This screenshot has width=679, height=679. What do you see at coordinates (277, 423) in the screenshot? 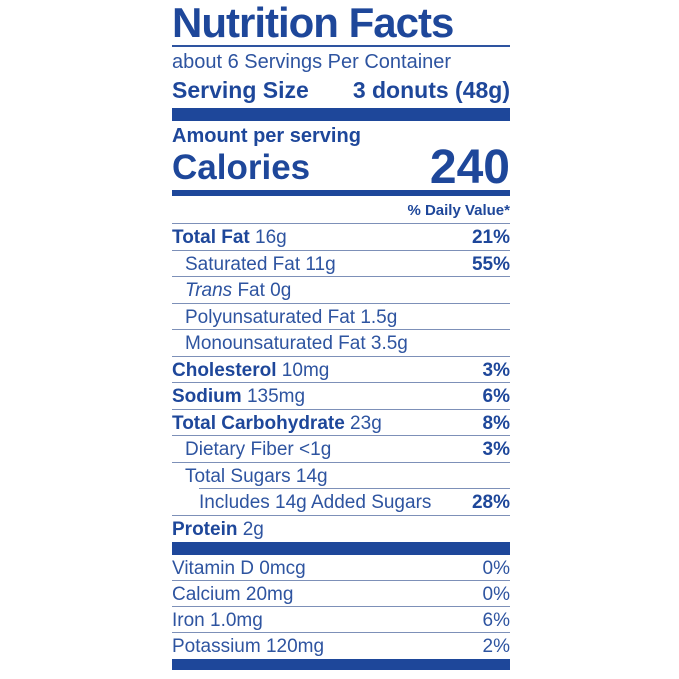
I see `nutrient-name: Total Carbohydrate 23g` at bounding box center [277, 423].